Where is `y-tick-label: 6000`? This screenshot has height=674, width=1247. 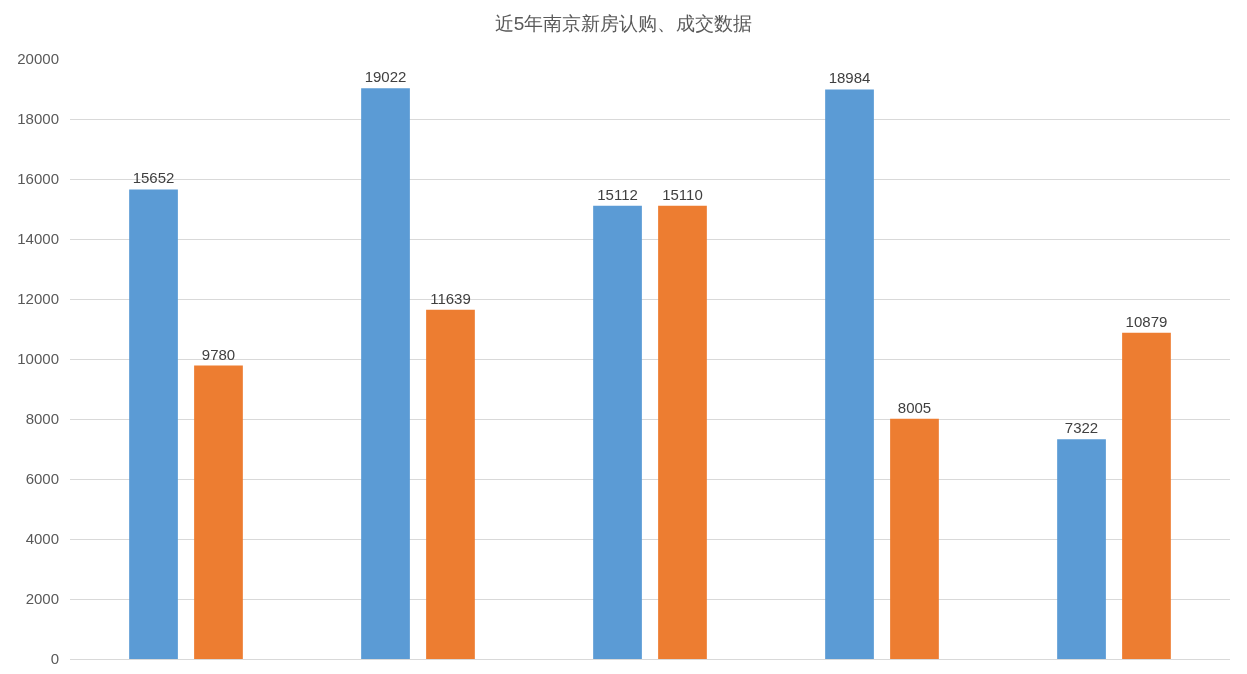
y-tick-label: 6000 is located at coordinates (42, 479).